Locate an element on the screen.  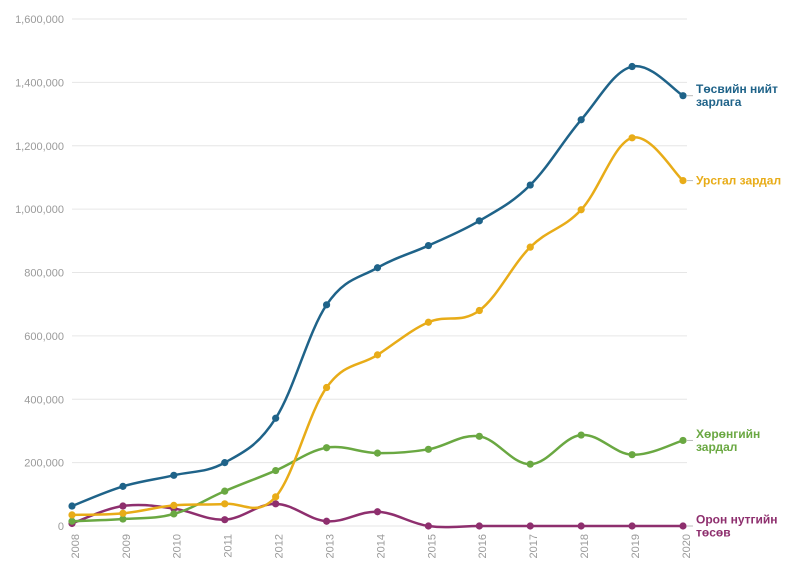
x-tick-label: 2009 is located at coordinates (127, 546).